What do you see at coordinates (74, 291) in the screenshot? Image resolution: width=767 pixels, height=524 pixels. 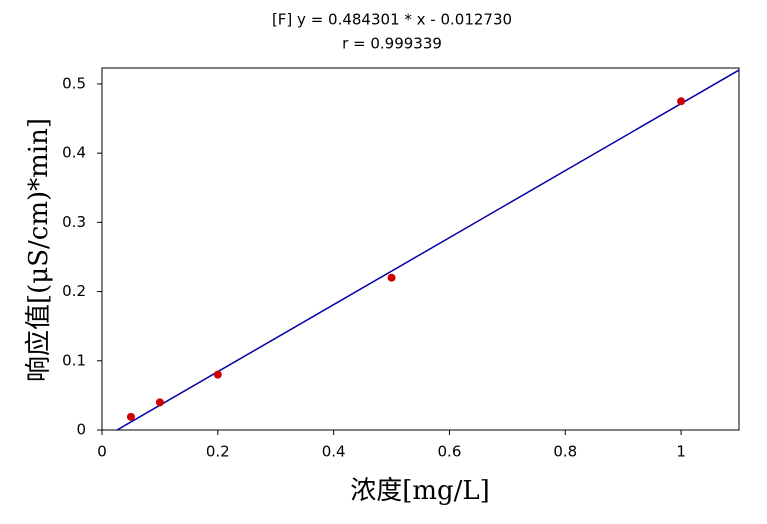 I see `y-tick-label: 0.2` at bounding box center [74, 291].